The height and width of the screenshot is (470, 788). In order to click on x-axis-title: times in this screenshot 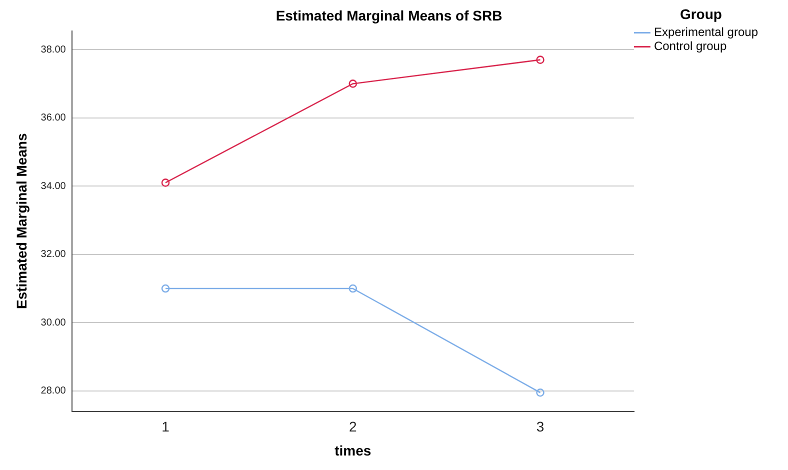, I will do `click(353, 450)`.